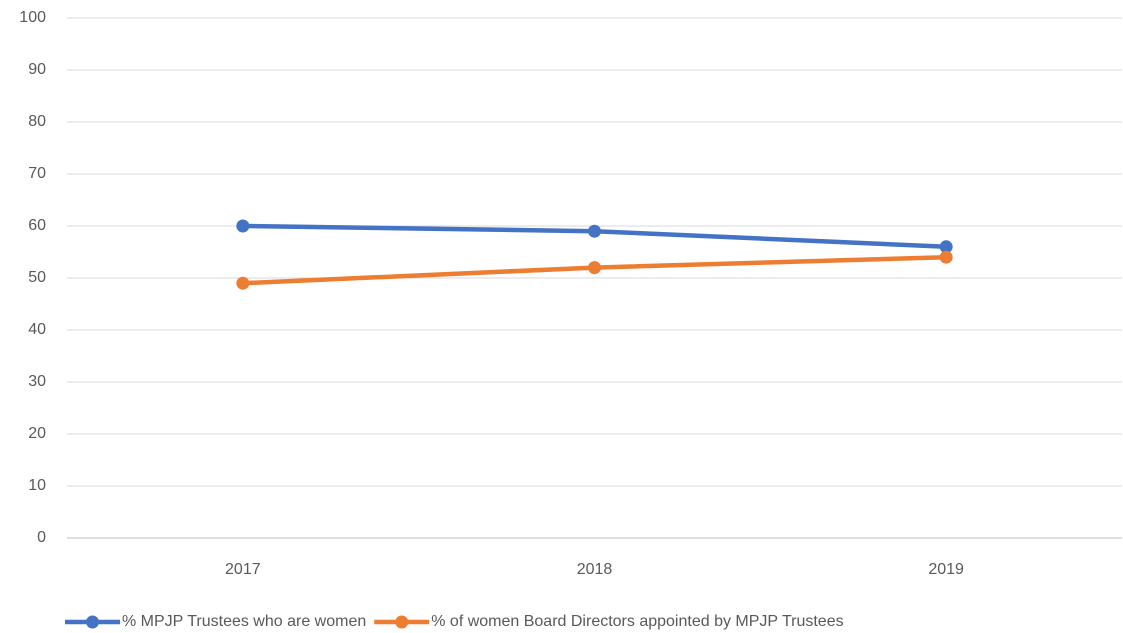  Describe the element at coordinates (595, 569) in the screenshot. I see `x-tick-label: 2018` at that location.